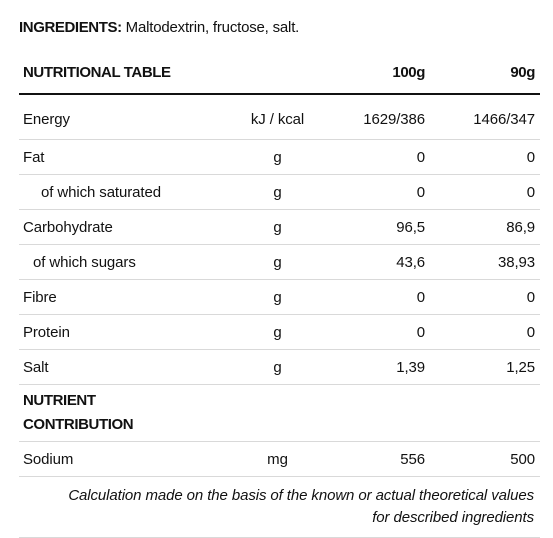 The height and width of the screenshot is (538, 553). What do you see at coordinates (122, 262) in the screenshot?
I see `nutrient-name: of which sugars` at bounding box center [122, 262].